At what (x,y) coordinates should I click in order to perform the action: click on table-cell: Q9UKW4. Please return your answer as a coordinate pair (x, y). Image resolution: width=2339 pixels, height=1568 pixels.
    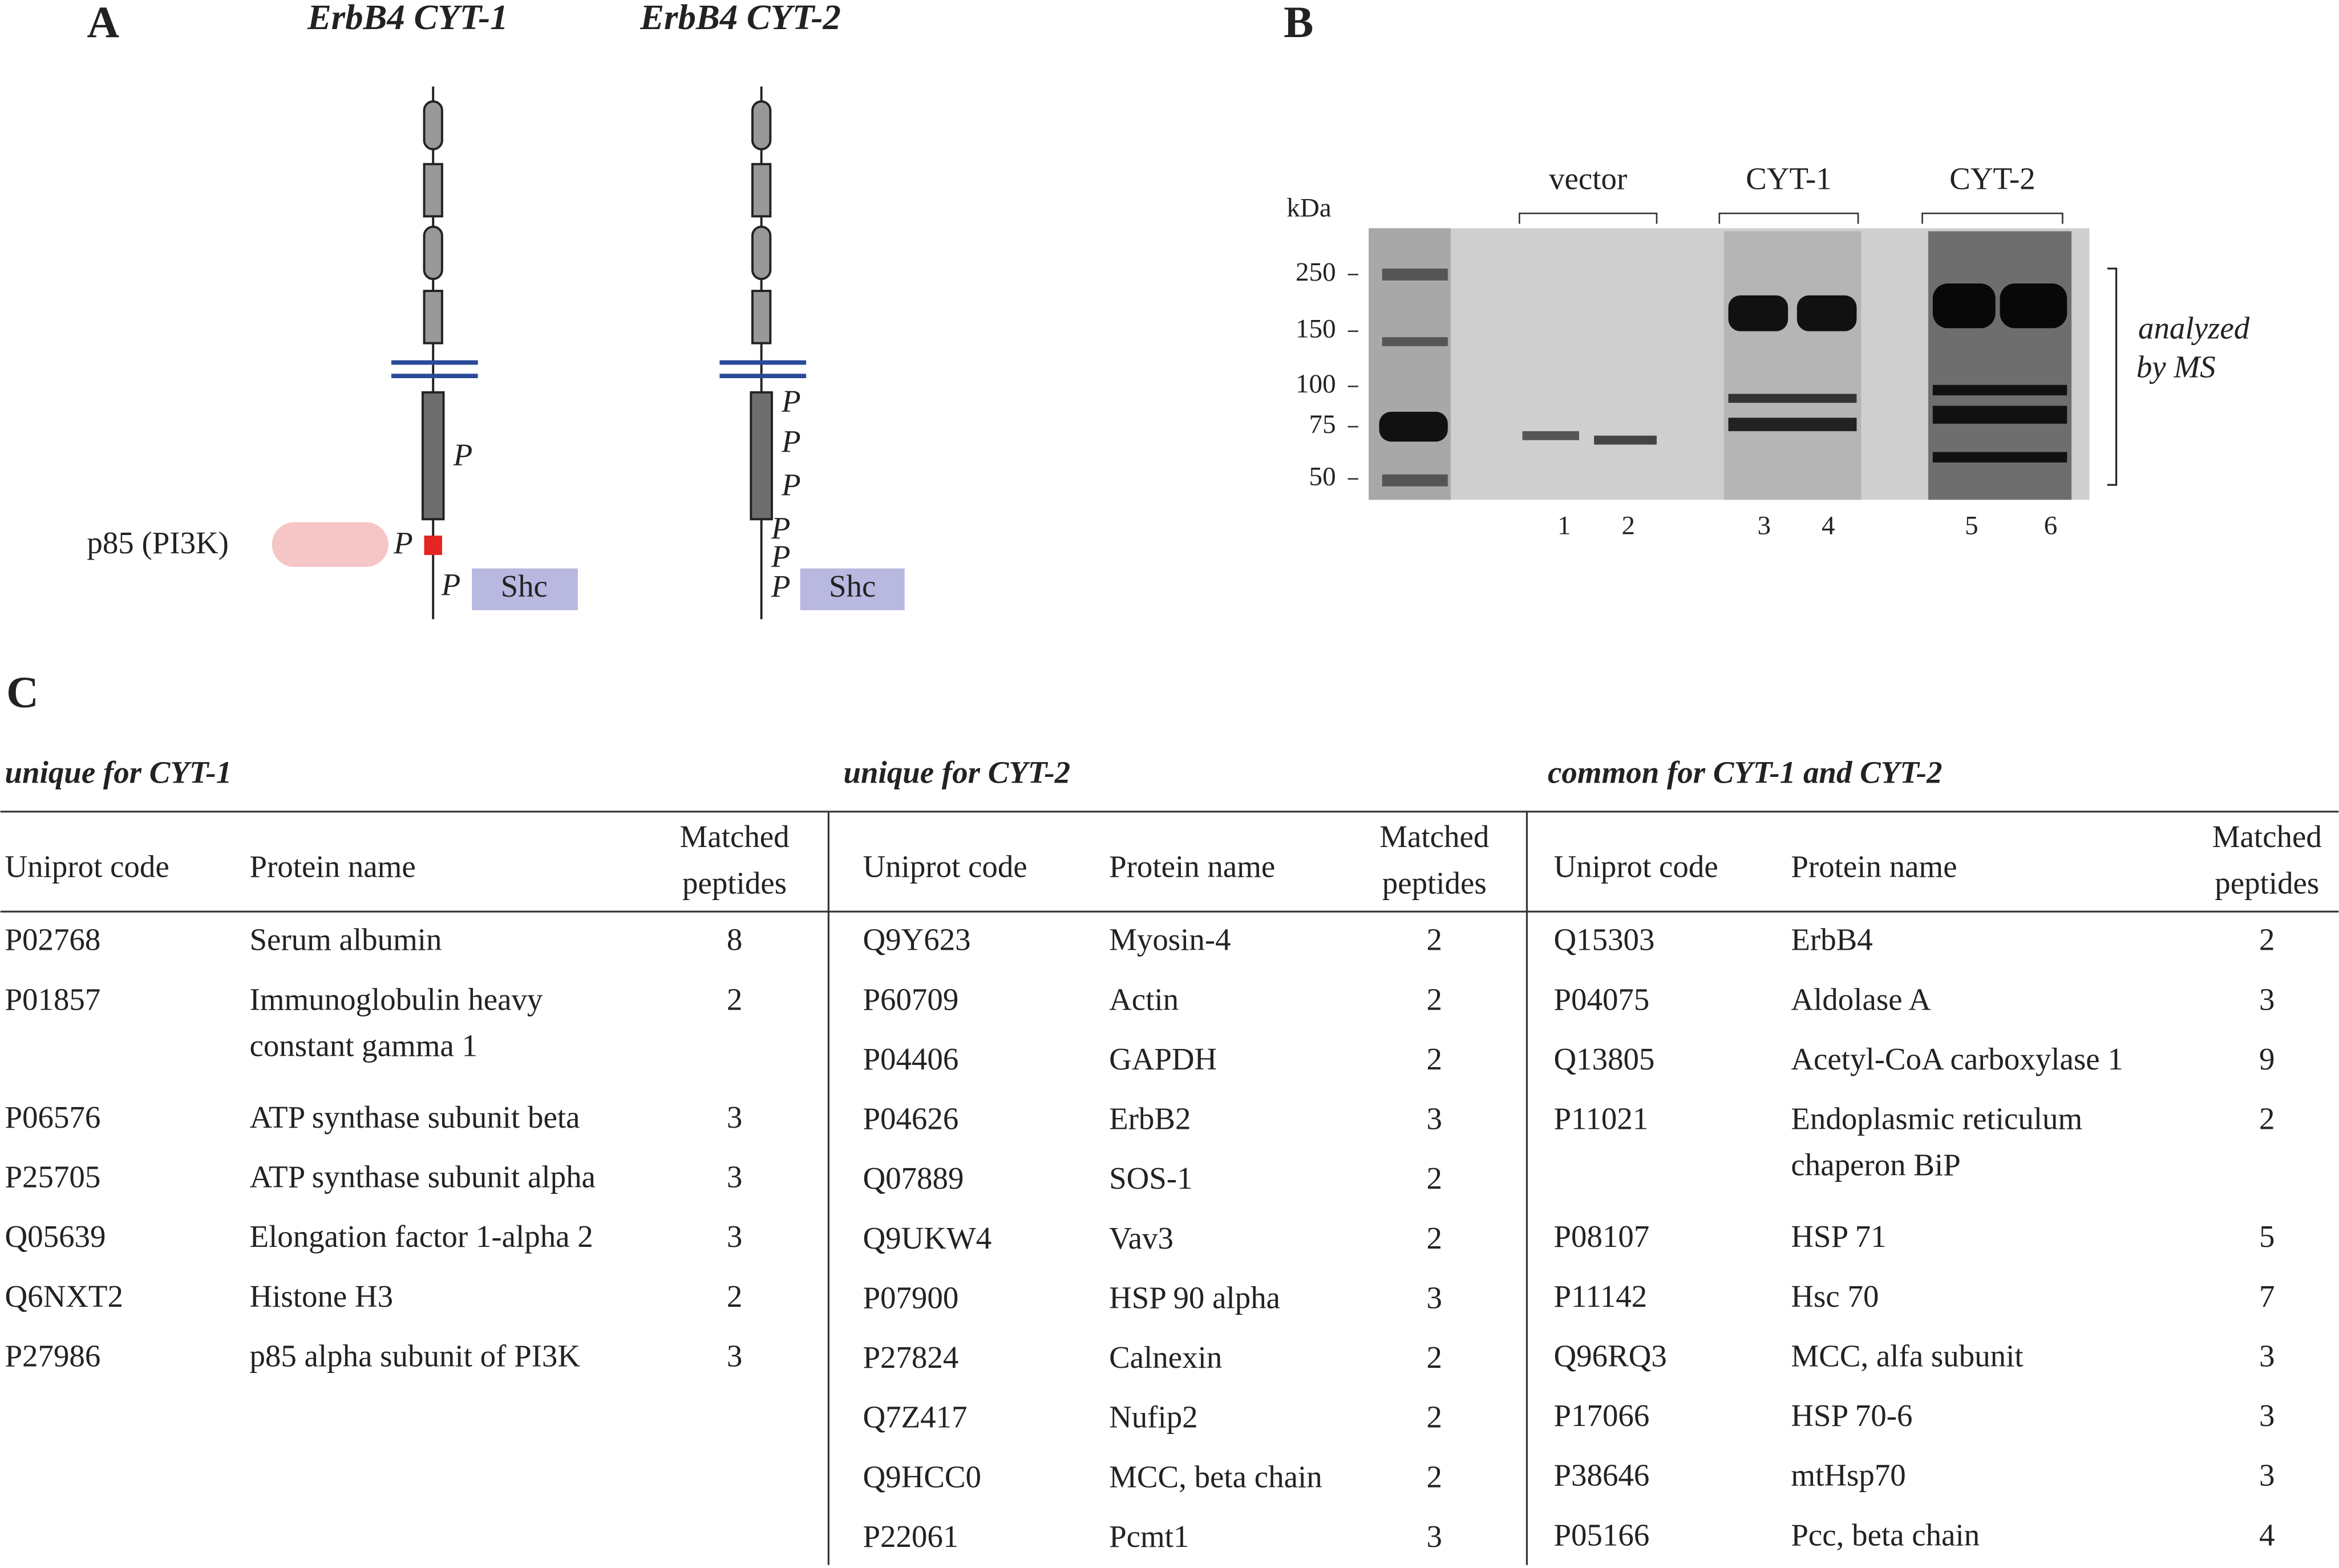
    Looking at the image, I should click on (927, 1238).